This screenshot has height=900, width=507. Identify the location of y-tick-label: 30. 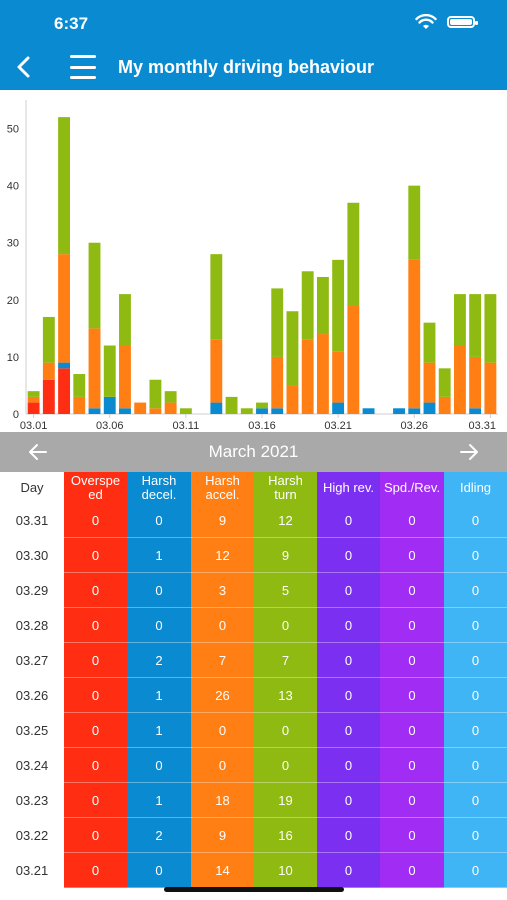
(13, 244).